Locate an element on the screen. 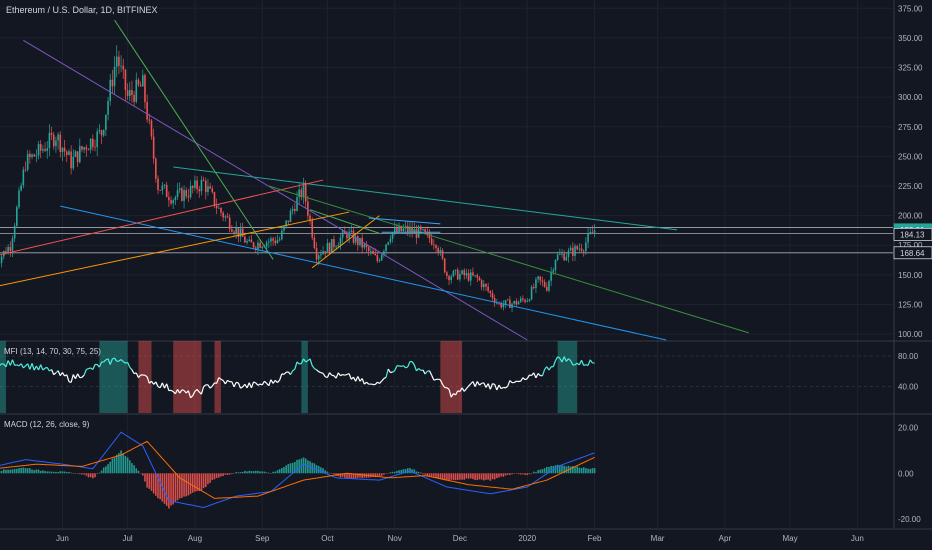 This screenshot has height=550, width=932. y-tick-label: 175.00 is located at coordinates (910, 245).